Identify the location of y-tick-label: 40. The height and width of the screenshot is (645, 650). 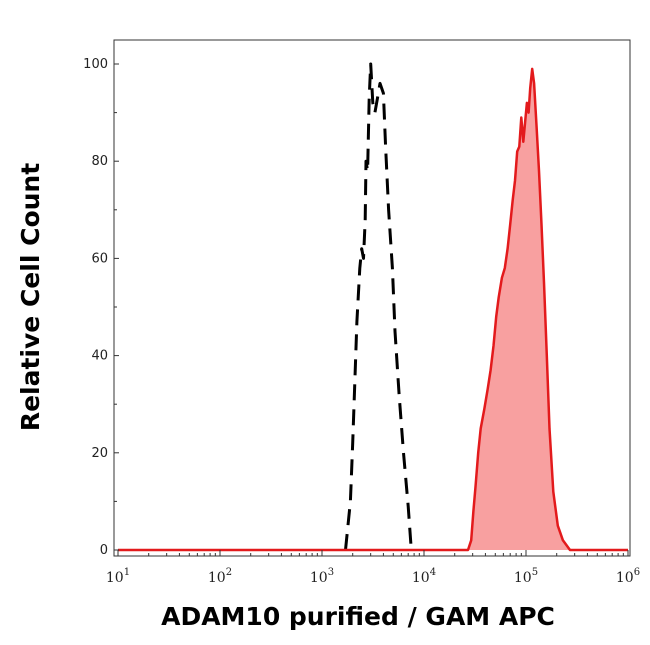
(99, 356).